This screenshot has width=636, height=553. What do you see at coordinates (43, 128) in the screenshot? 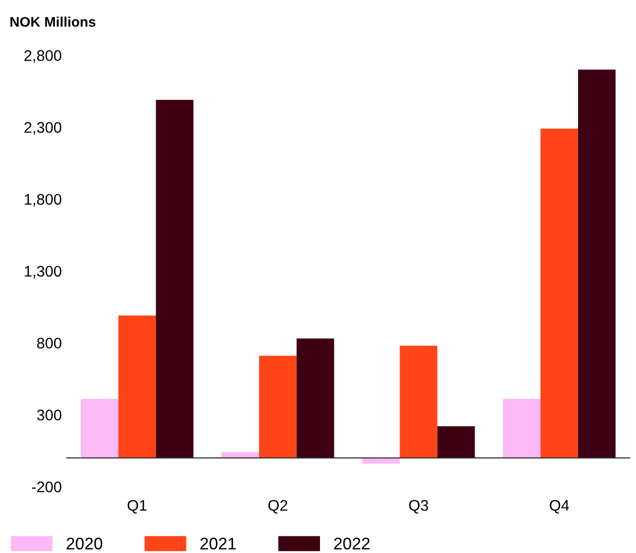
I see `y-tick-label: 2,300` at bounding box center [43, 128].